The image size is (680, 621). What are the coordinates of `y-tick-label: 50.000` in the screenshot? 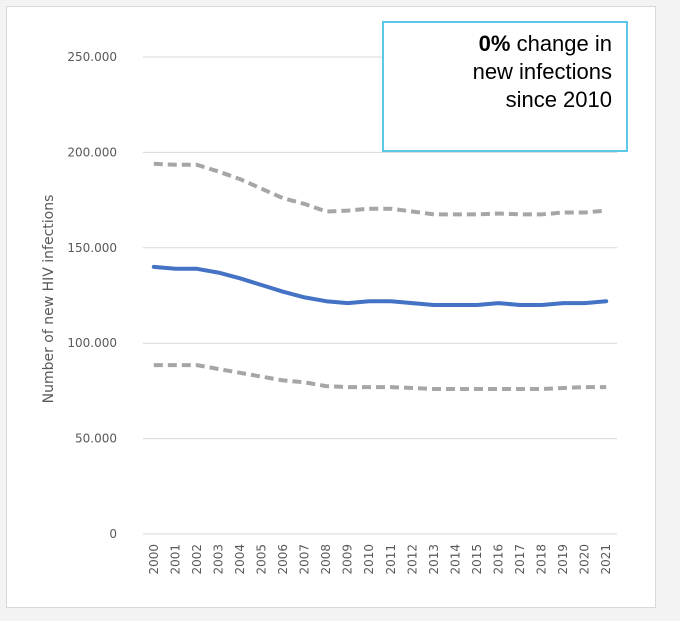 It's located at (96, 439).